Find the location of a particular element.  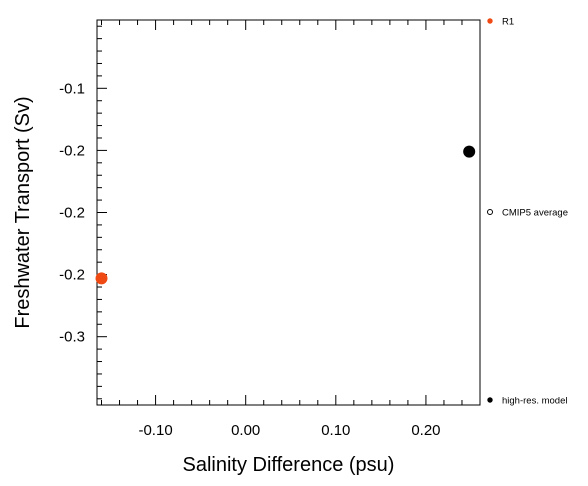

legend-label: R1 is located at coordinates (508, 22).